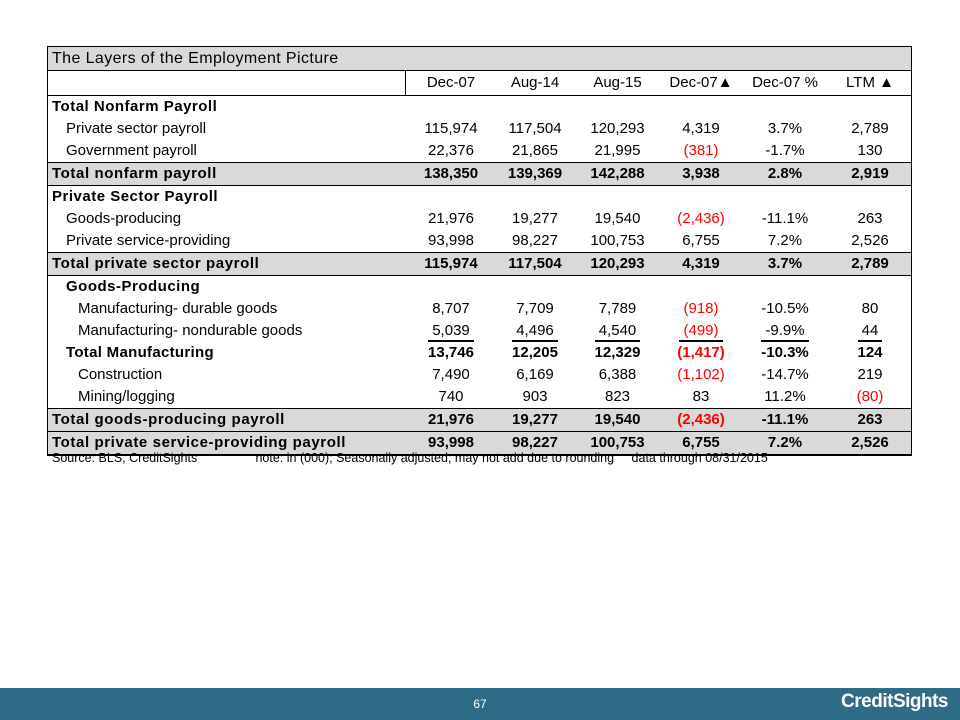 This screenshot has width=960, height=720. Describe the element at coordinates (451, 374) in the screenshot. I see `table-cell: 7,490` at that location.